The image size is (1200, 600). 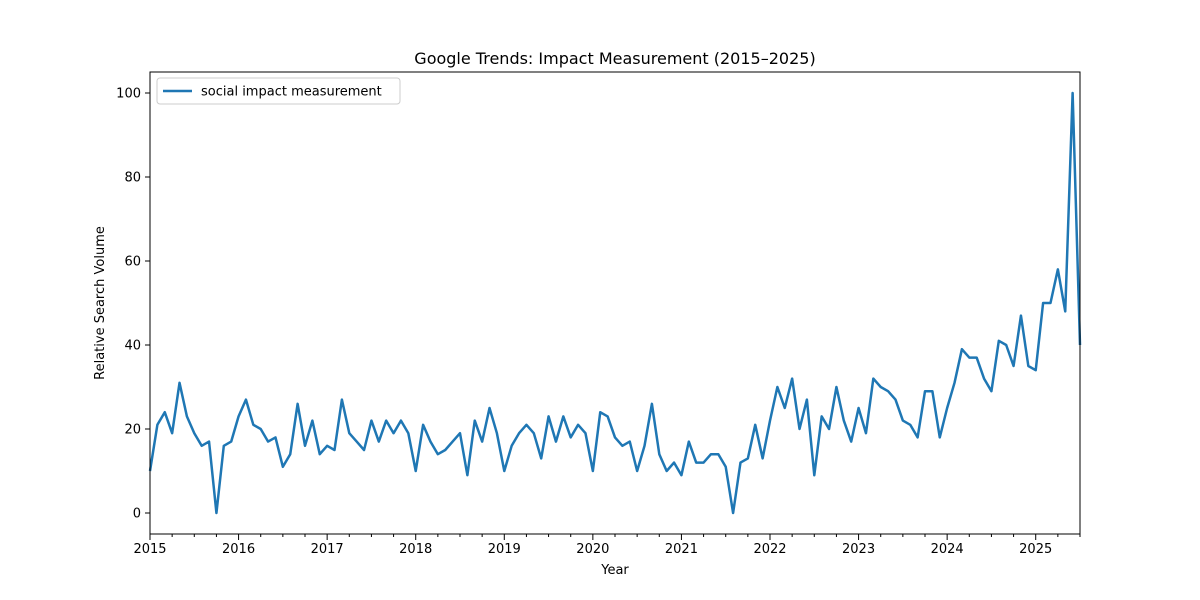 I want to click on legend-box, so click(x=278, y=91).